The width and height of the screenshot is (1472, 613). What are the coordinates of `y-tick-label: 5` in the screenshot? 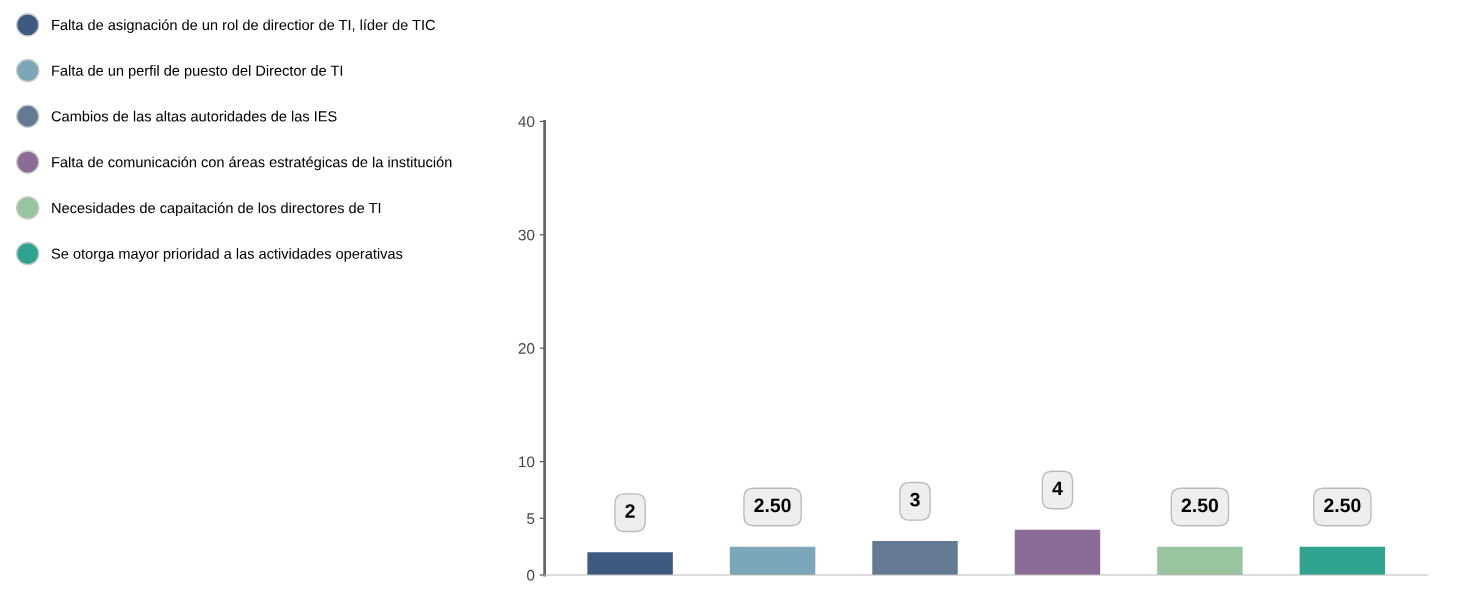 It's located at (531, 518).